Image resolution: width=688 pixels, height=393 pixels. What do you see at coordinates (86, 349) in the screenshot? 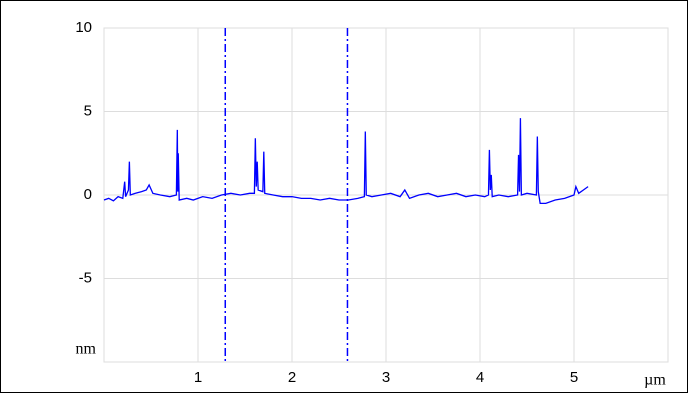
I see `y-axis-label: nm` at bounding box center [86, 349].